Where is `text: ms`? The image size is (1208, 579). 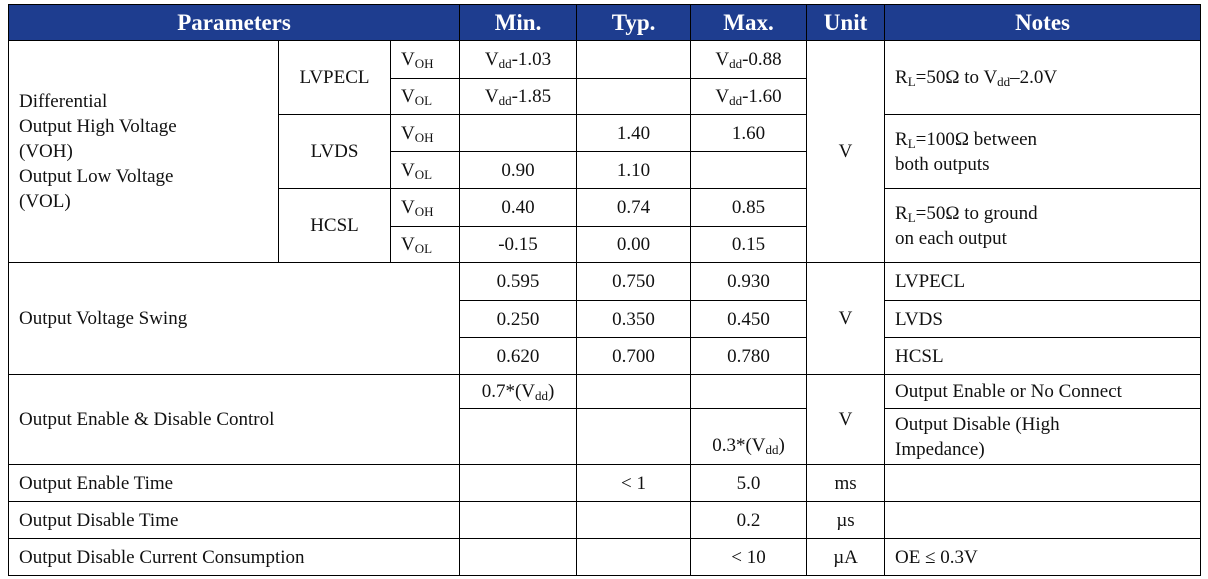
text: ms is located at coordinates (845, 483).